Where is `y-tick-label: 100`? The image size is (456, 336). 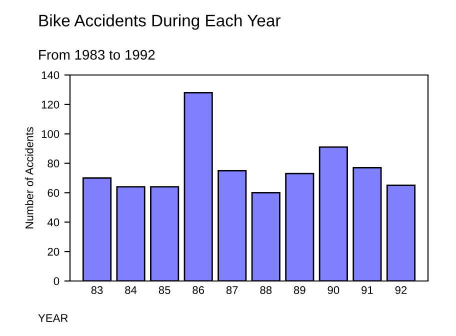
y-tick-label: 100 is located at coordinates (51, 134).